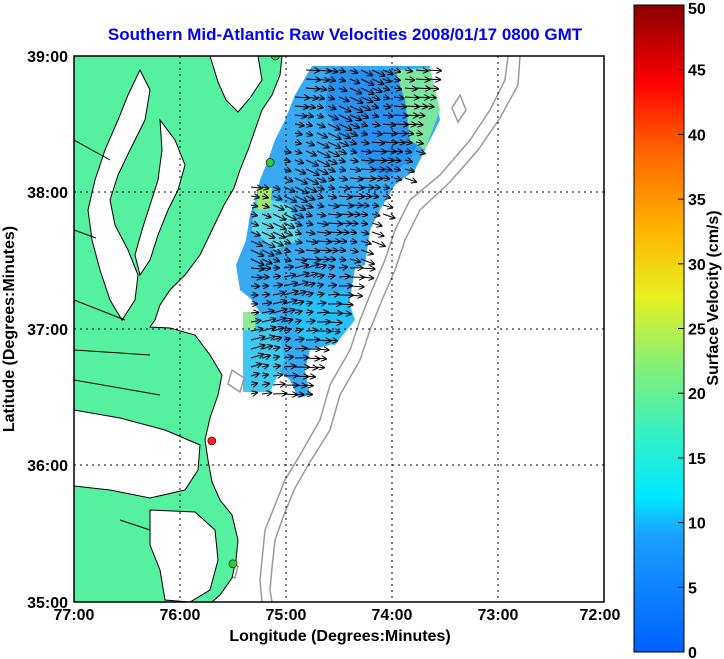  Describe the element at coordinates (339, 636) in the screenshot. I see `x-axis-label: Longitude (Degrees:Minutes)` at that location.